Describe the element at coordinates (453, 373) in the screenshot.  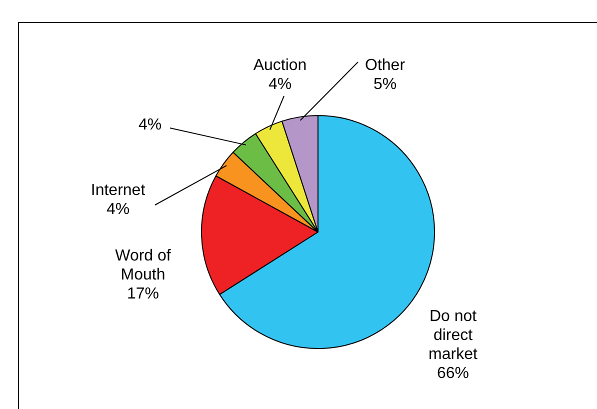
I see `data-label: 66%` at that location.